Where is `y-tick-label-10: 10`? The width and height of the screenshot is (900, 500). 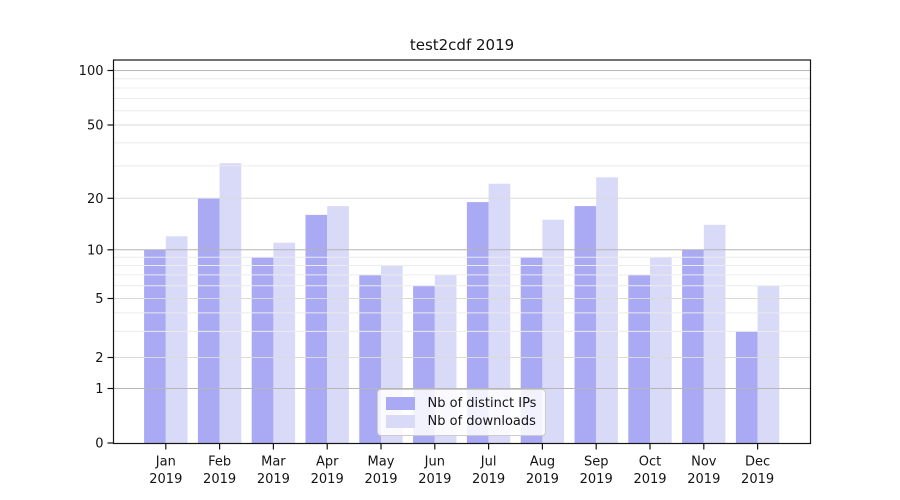
y-tick-label-10: 10 is located at coordinates (95, 250).